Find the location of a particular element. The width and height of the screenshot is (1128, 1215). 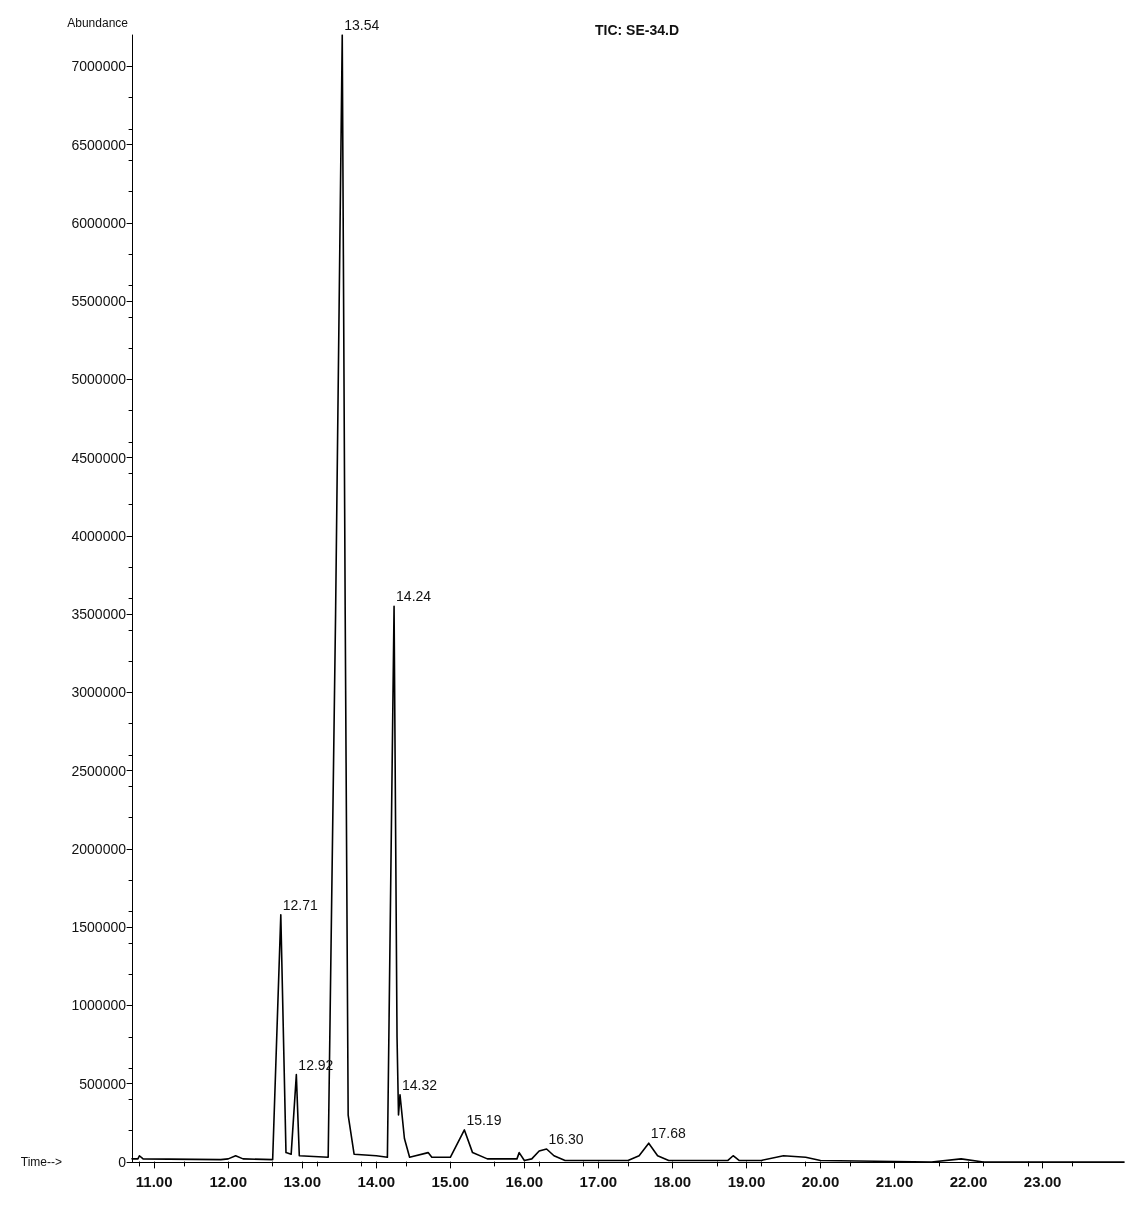

y-tick-label: 2500000 is located at coordinates (99, 770).